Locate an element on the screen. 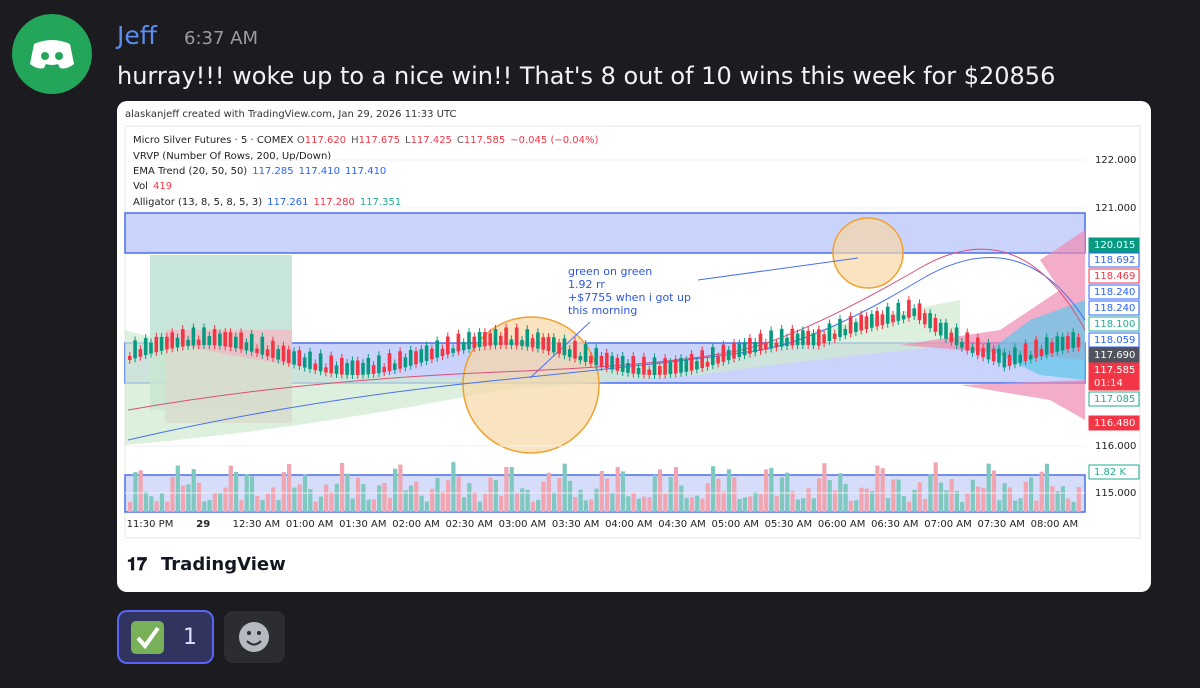 The width and height of the screenshot is (1200, 688). price-label: 118.240 is located at coordinates (1114, 292).